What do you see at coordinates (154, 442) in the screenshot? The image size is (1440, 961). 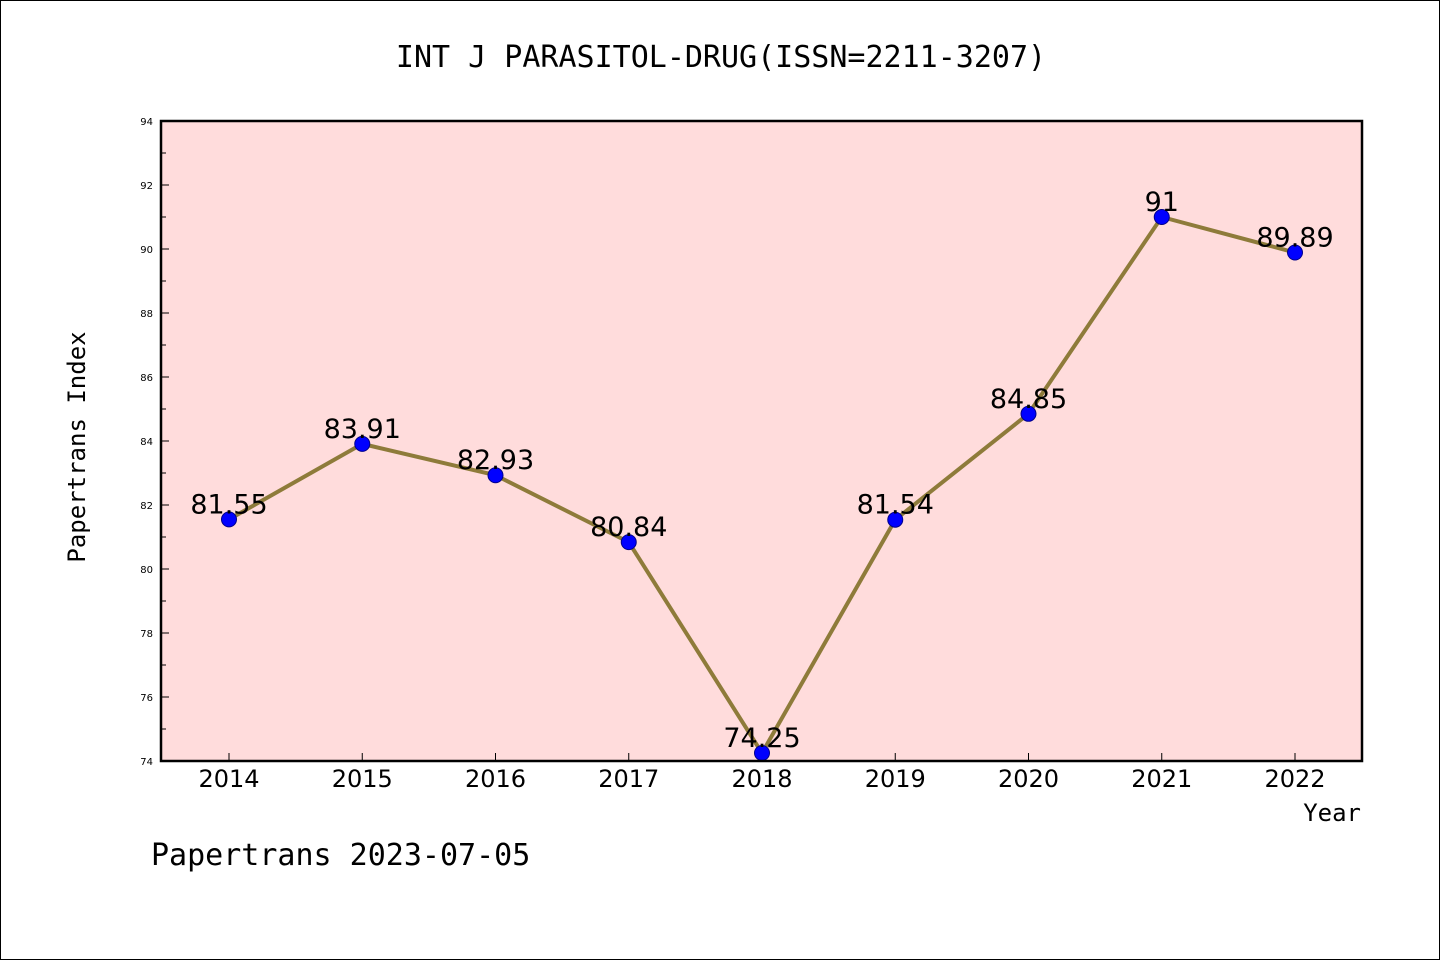 I see `y-axis-ticks: 74 76 78 80 82 84 86 88 90 92 94` at bounding box center [154, 442].